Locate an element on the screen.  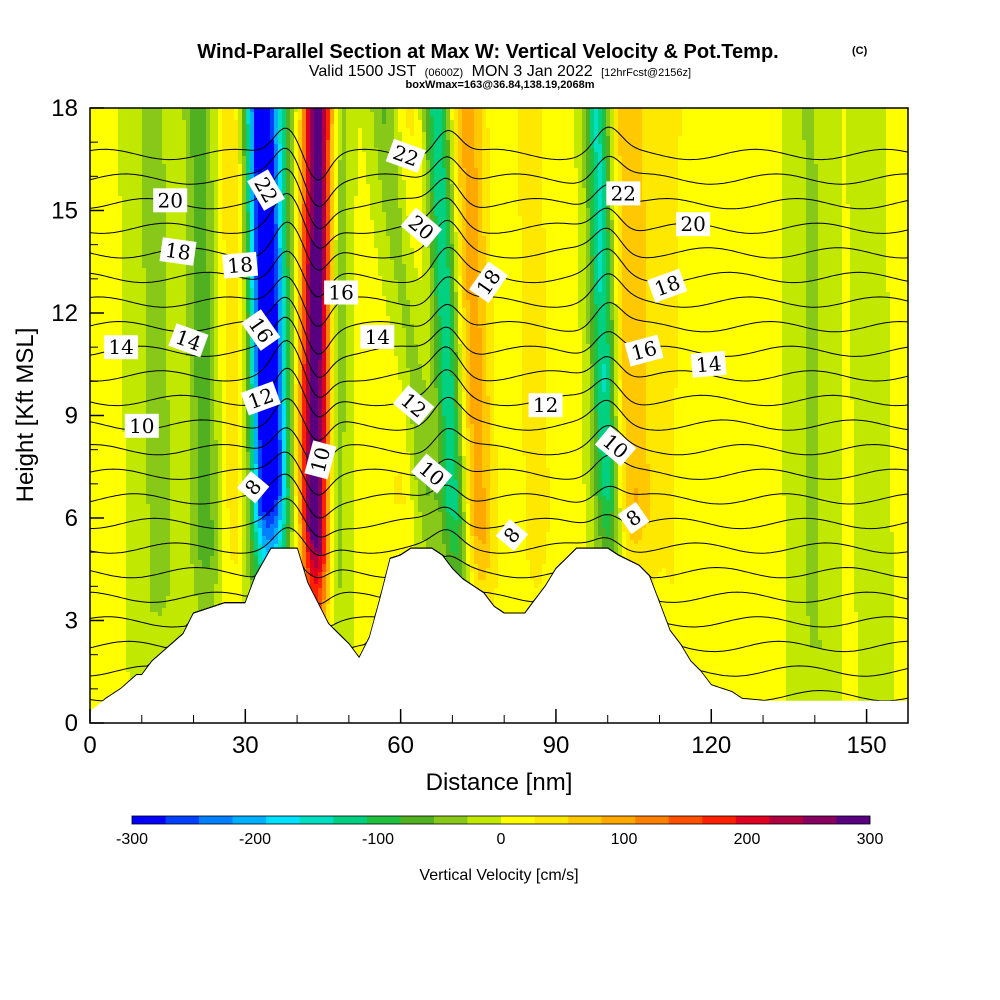
contour-label: 12 is located at coordinates (546, 405).